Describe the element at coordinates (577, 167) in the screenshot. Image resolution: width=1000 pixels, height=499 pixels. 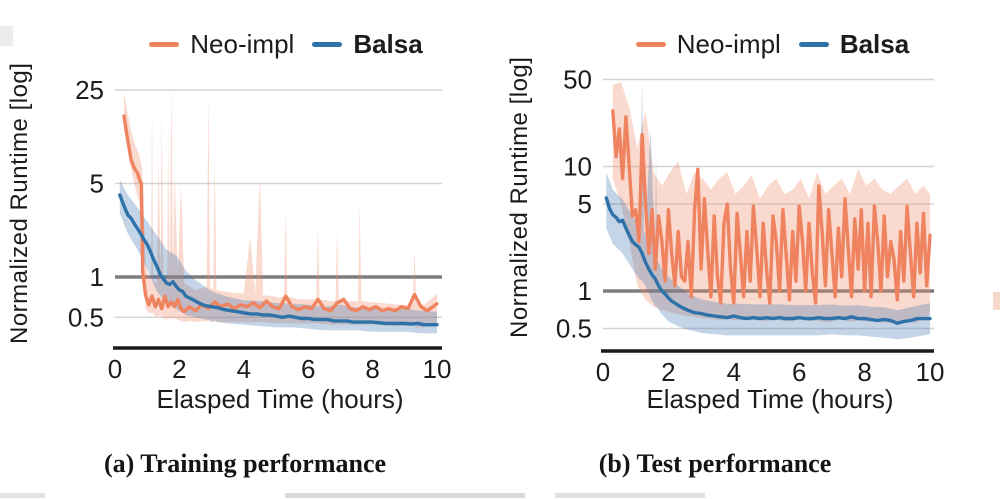
I see `y-tick-label: 10` at that location.